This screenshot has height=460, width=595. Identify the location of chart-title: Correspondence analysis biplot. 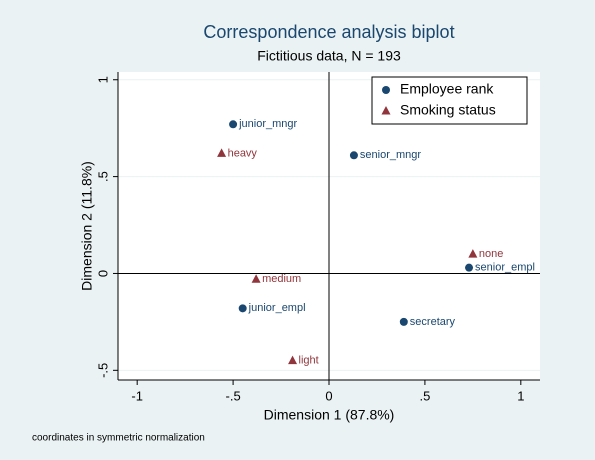
(328, 32).